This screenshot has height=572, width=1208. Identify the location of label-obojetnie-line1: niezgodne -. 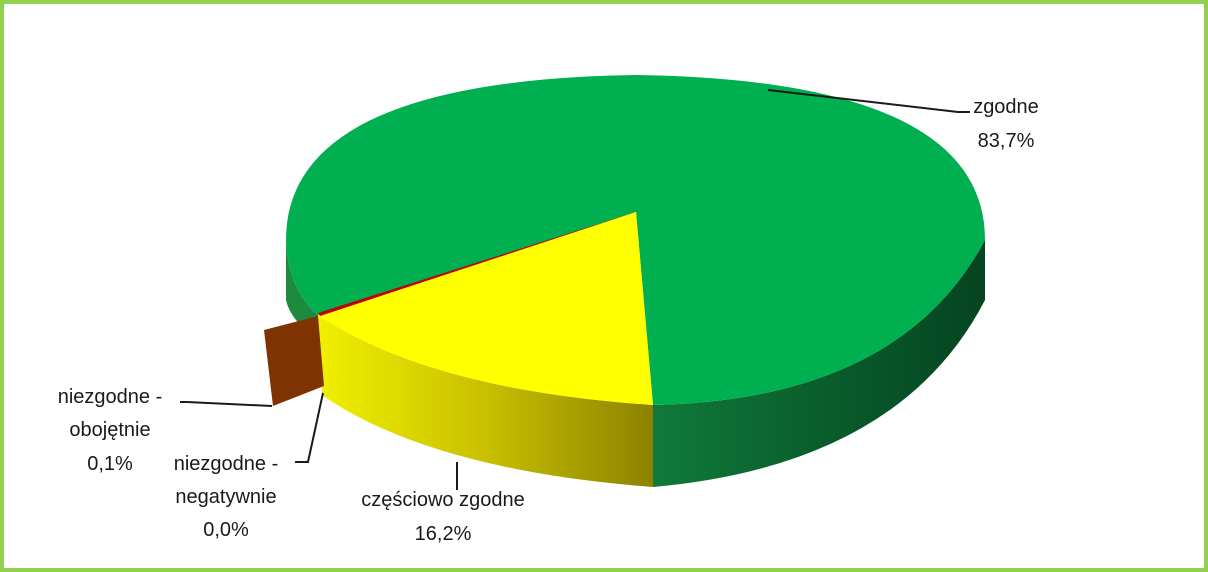
(110, 397).